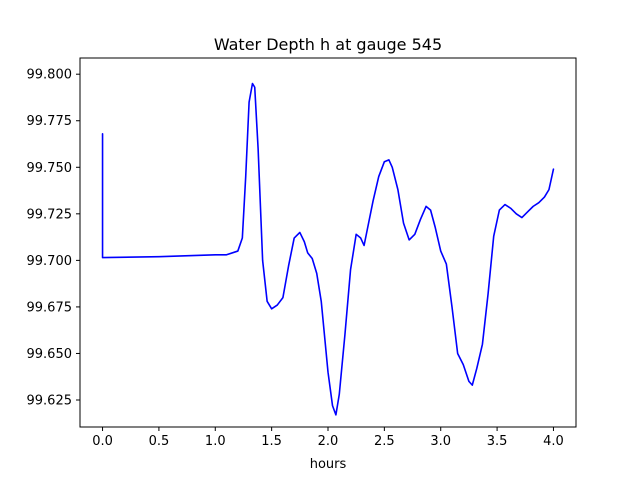 This screenshot has width=640, height=480. Describe the element at coordinates (50, 168) in the screenshot. I see `y-tick-label: 99.750` at that location.